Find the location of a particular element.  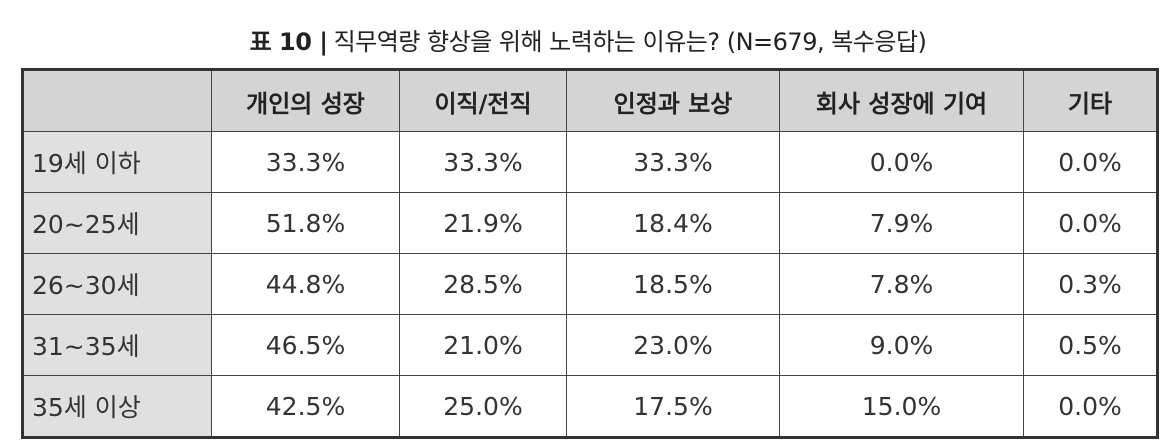

column-header: 개인의 성장 is located at coordinates (305, 100).